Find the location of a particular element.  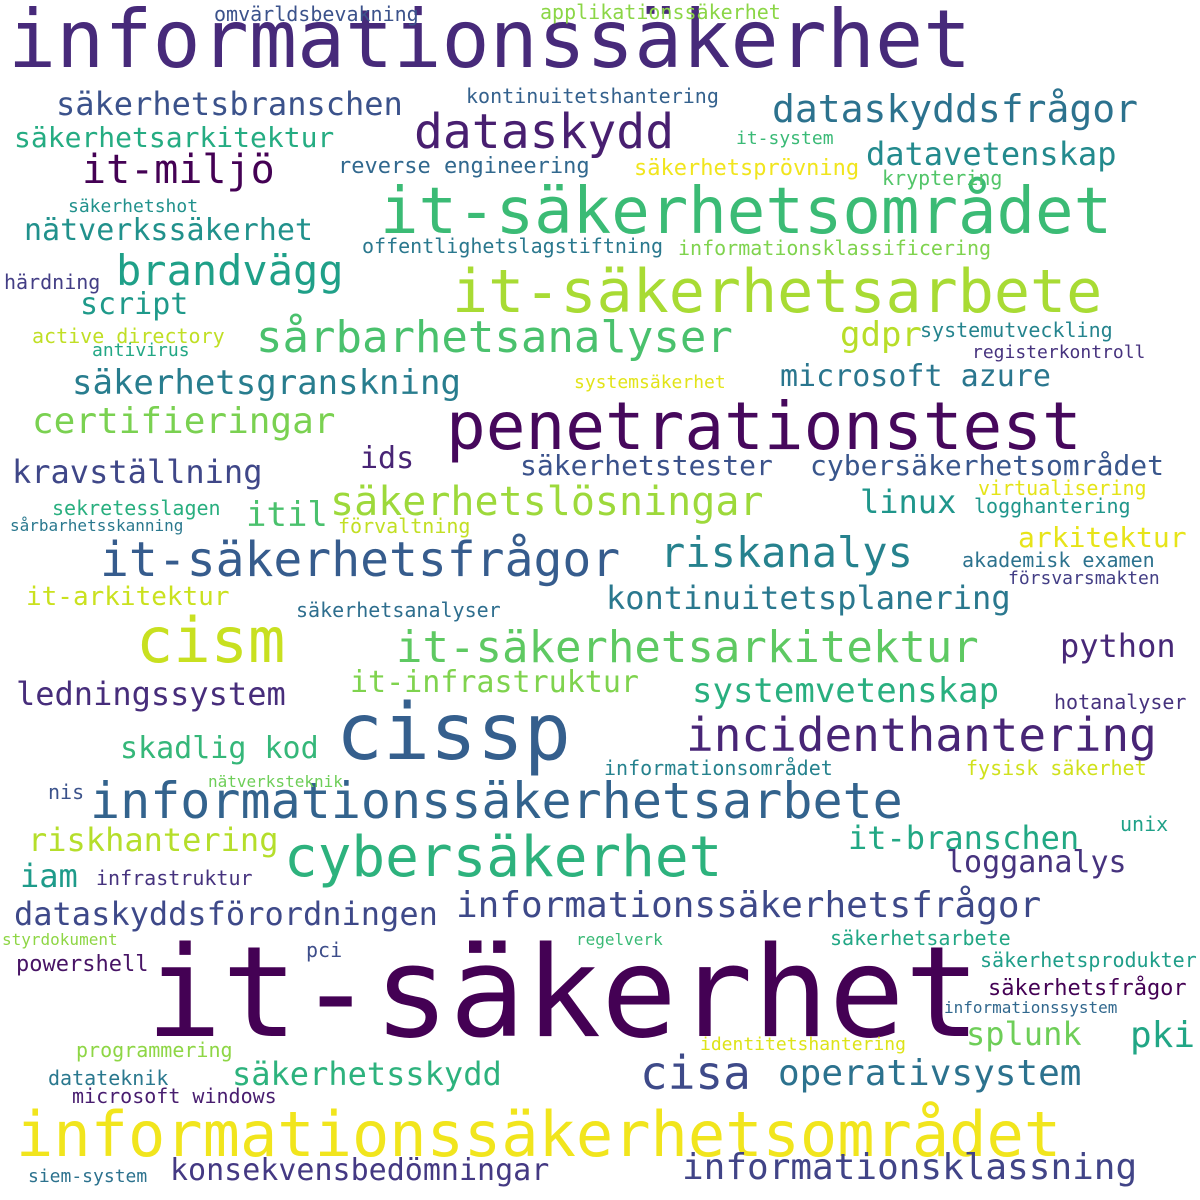

cloud-word: kryptering is located at coordinates (942, 178).